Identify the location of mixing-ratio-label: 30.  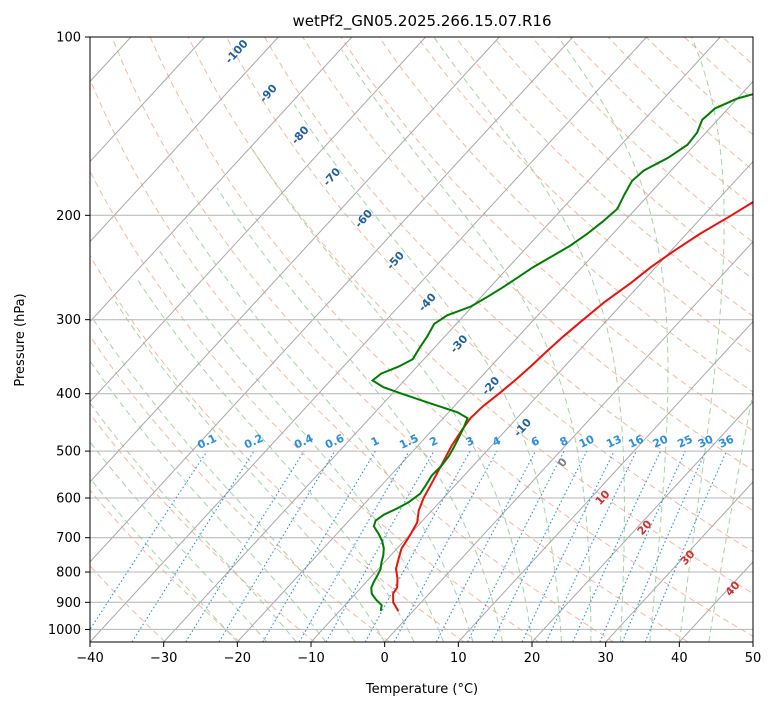
(706, 441).